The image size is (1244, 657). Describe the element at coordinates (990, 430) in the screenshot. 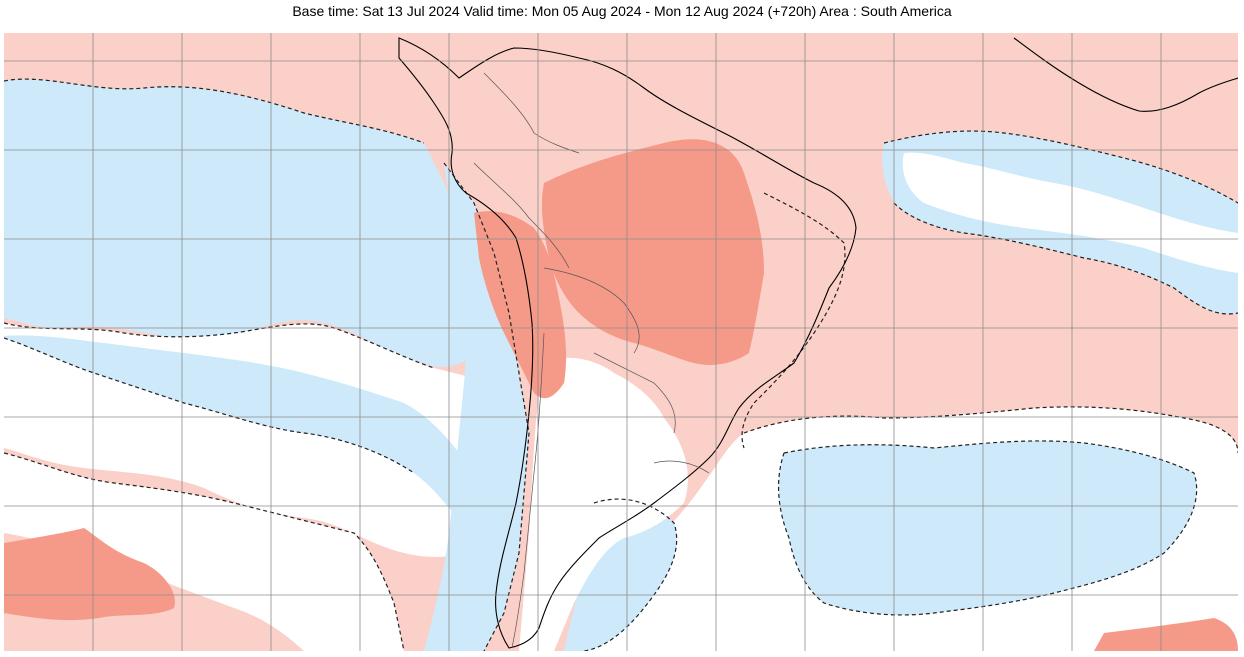

I see `contour-atlantic-south` at that location.